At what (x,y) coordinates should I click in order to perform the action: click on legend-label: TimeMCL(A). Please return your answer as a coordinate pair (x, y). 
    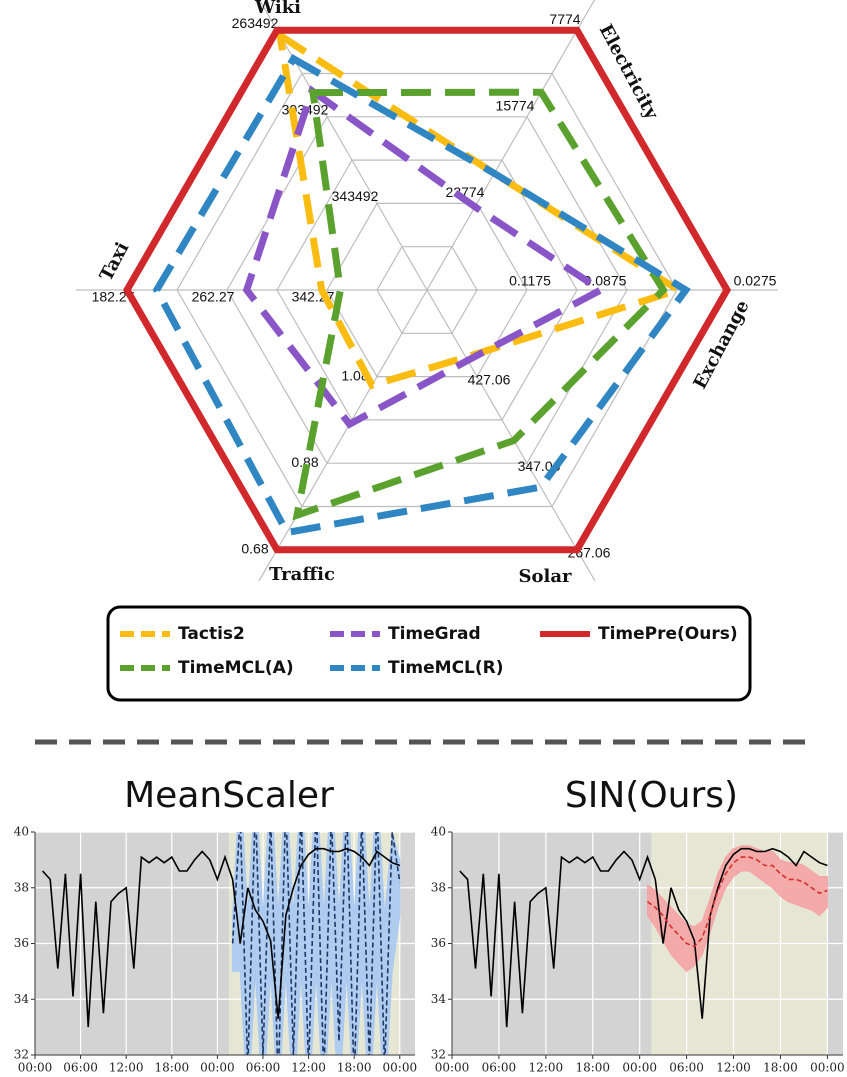
    Looking at the image, I should click on (236, 668).